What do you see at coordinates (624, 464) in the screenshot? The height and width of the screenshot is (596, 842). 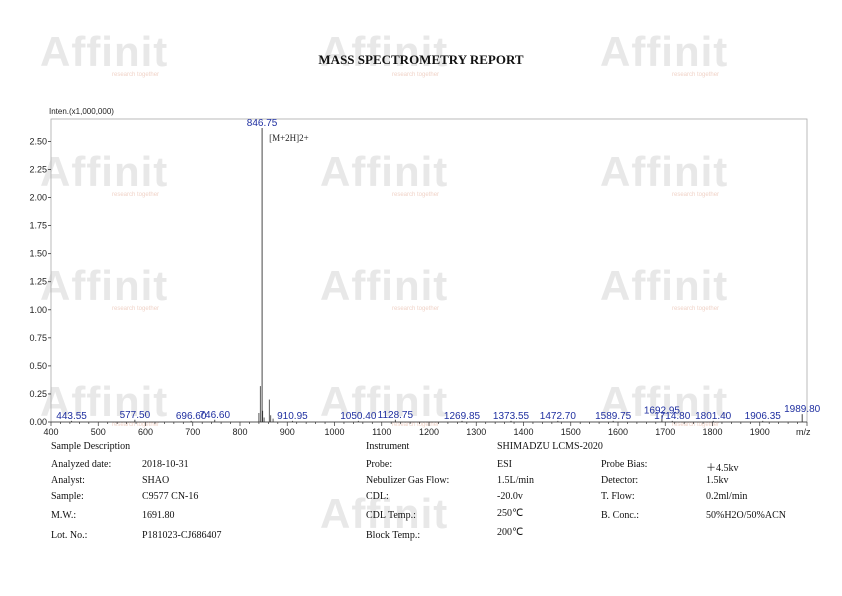 I see `probe-bias-label: Probe Bias:` at bounding box center [624, 464].